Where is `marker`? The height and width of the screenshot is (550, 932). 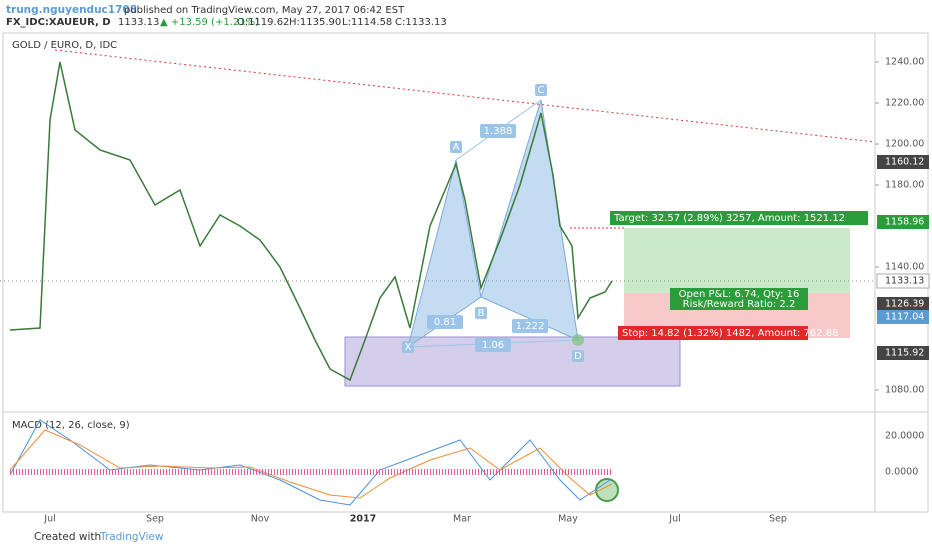
marker is located at coordinates (578, 340).